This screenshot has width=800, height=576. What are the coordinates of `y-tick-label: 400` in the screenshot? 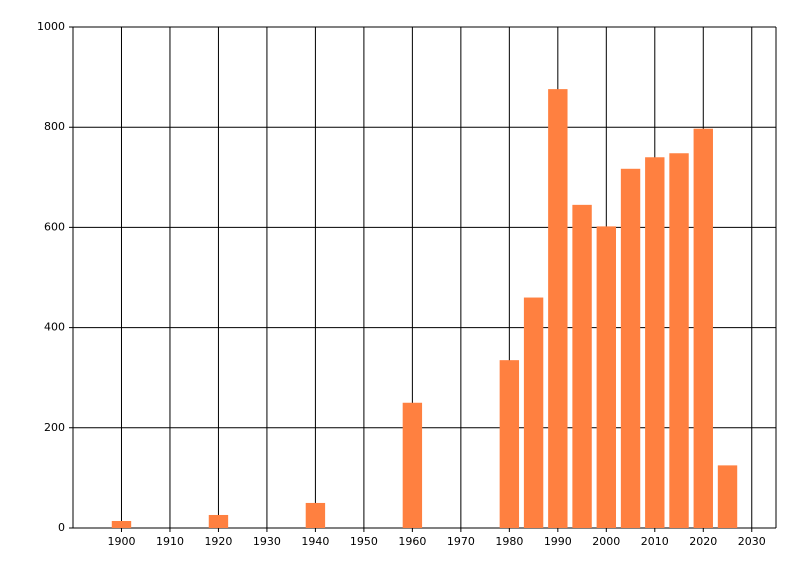 It's located at (54, 327).